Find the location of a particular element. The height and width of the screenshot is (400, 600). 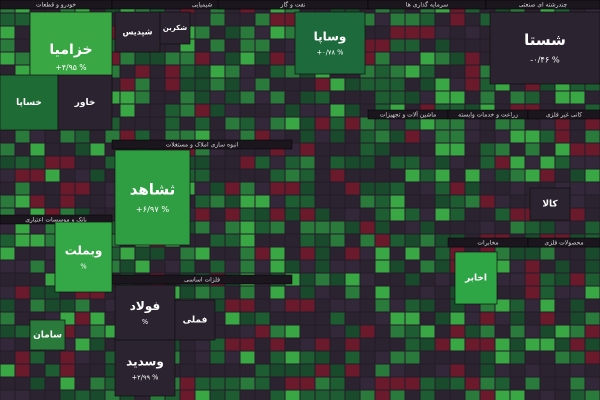

sector-name: ماشین آلات و تجهیزات is located at coordinates (408, 114).